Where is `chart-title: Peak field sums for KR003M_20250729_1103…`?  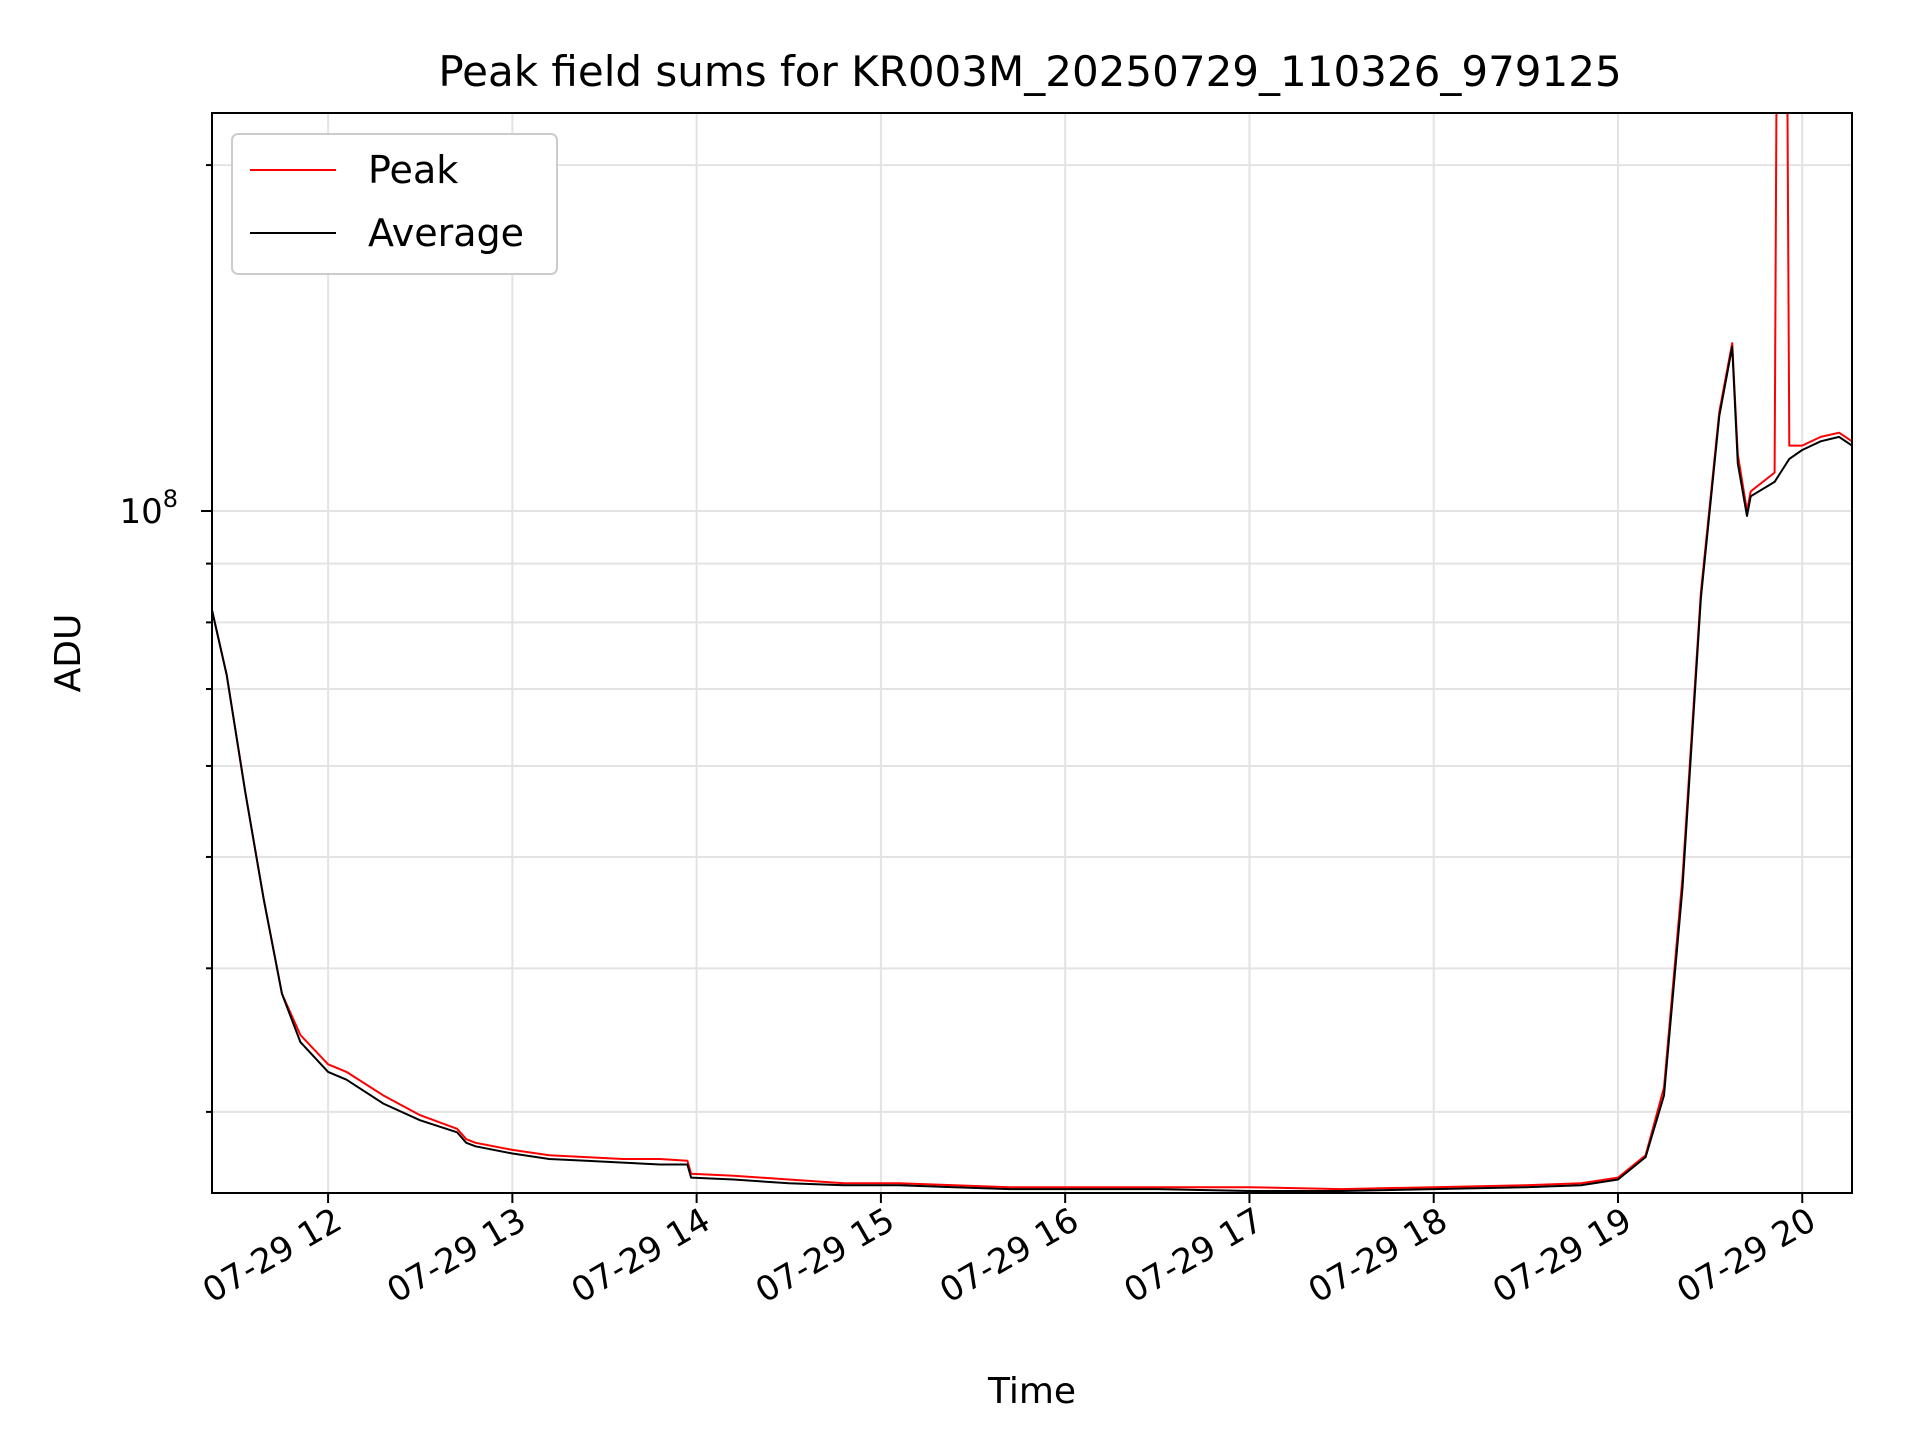
chart-title: Peak field sums for KR003M_20250729_1103… is located at coordinates (1029, 71).